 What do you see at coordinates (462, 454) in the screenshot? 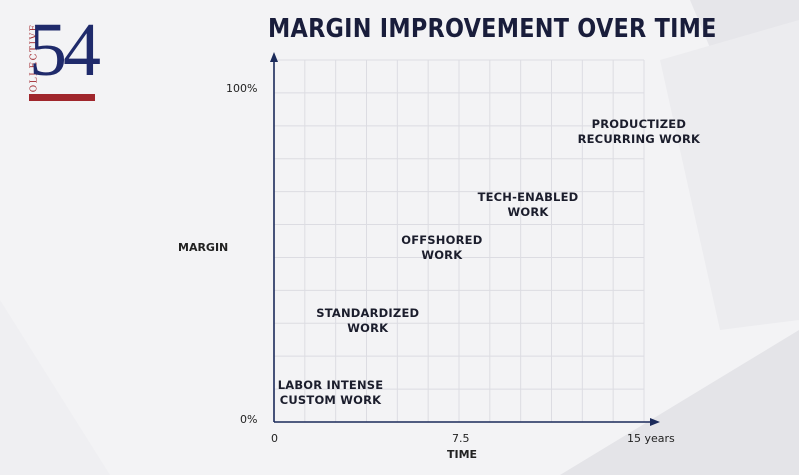
I see `x-axis-label: TIME` at bounding box center [462, 454].